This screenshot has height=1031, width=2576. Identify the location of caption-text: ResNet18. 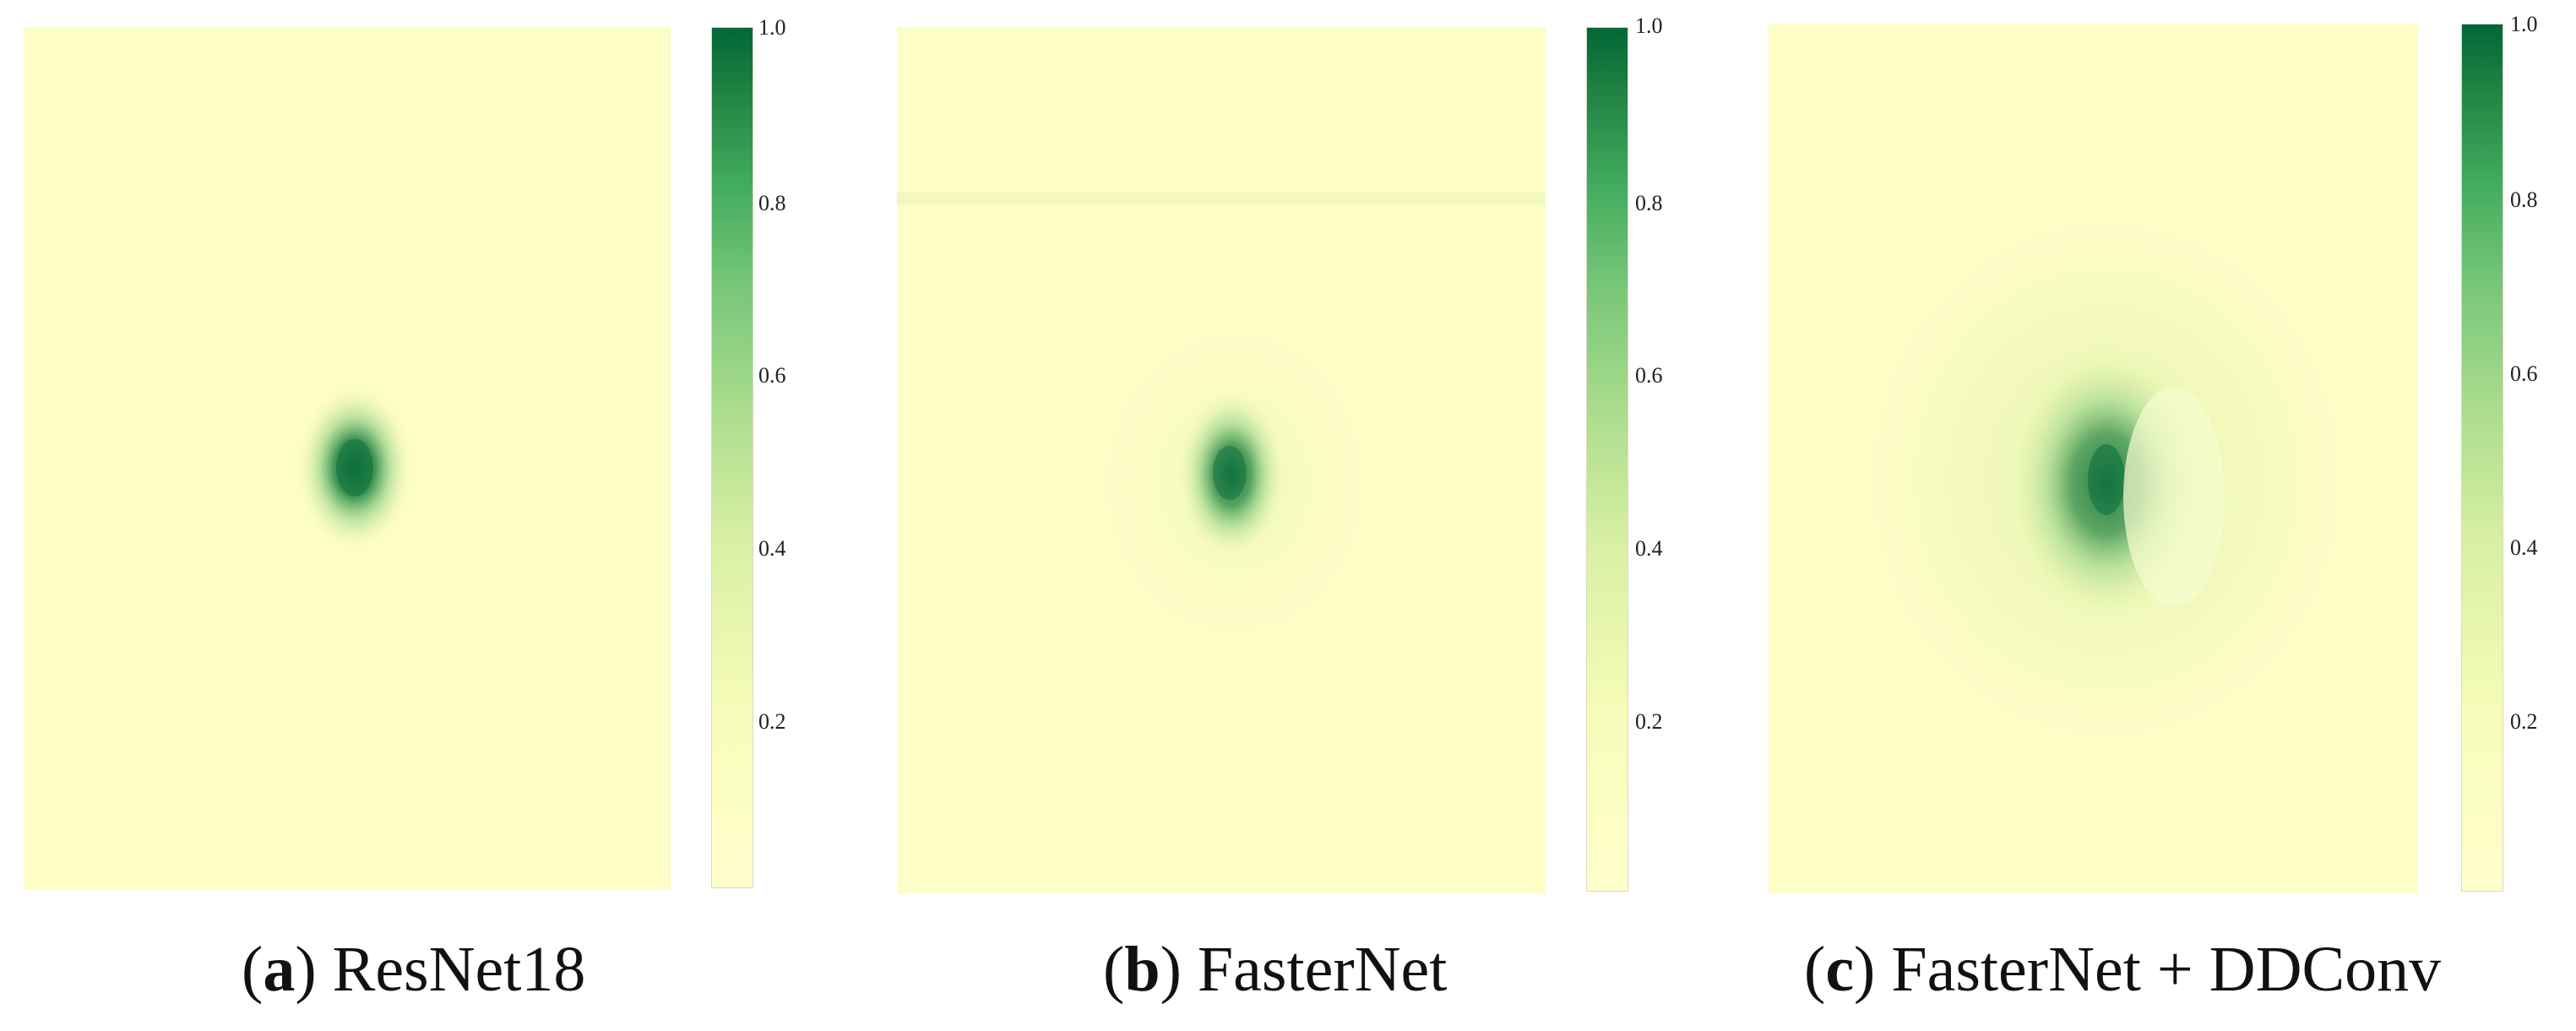
(459, 970).